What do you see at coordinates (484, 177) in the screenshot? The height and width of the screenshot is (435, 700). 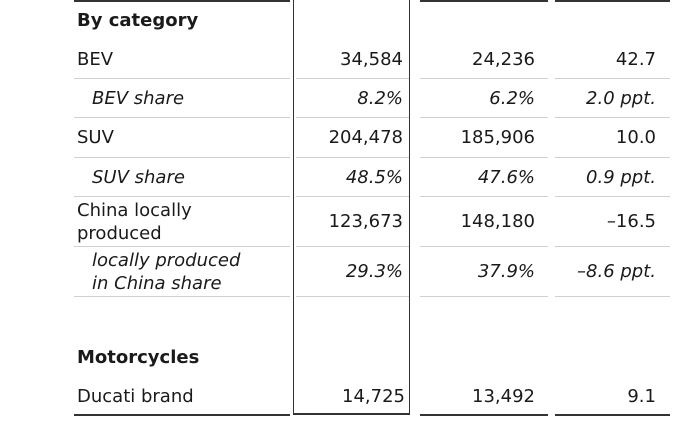 I see `value-col2: 47.6%` at bounding box center [484, 177].